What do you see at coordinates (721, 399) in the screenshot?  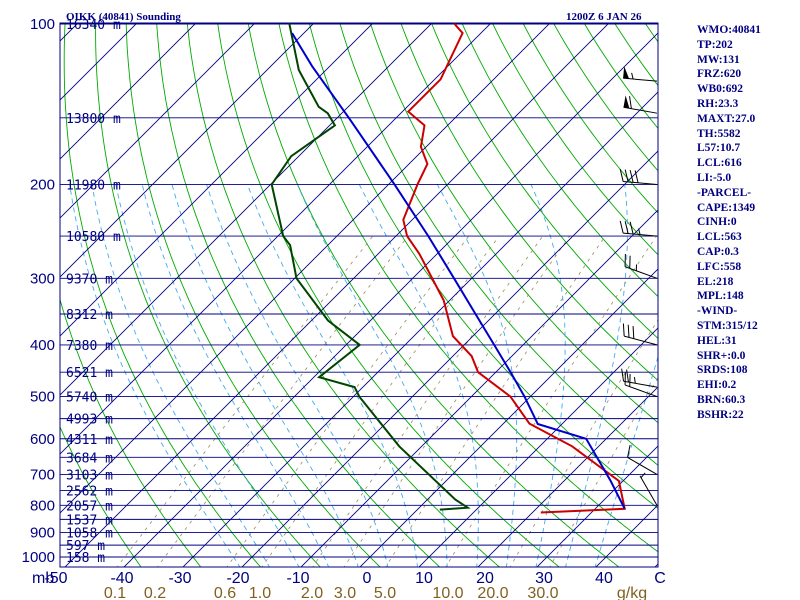 I see `index-line: BRN:60.3` at bounding box center [721, 399].